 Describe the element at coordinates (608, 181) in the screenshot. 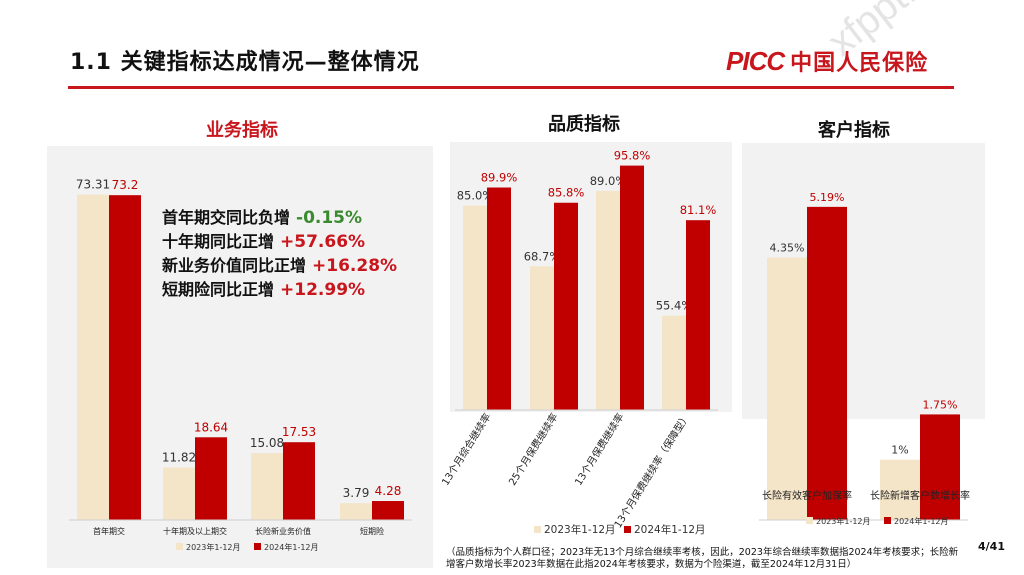

I see `data-label-1-2-0: 89.0%` at that location.